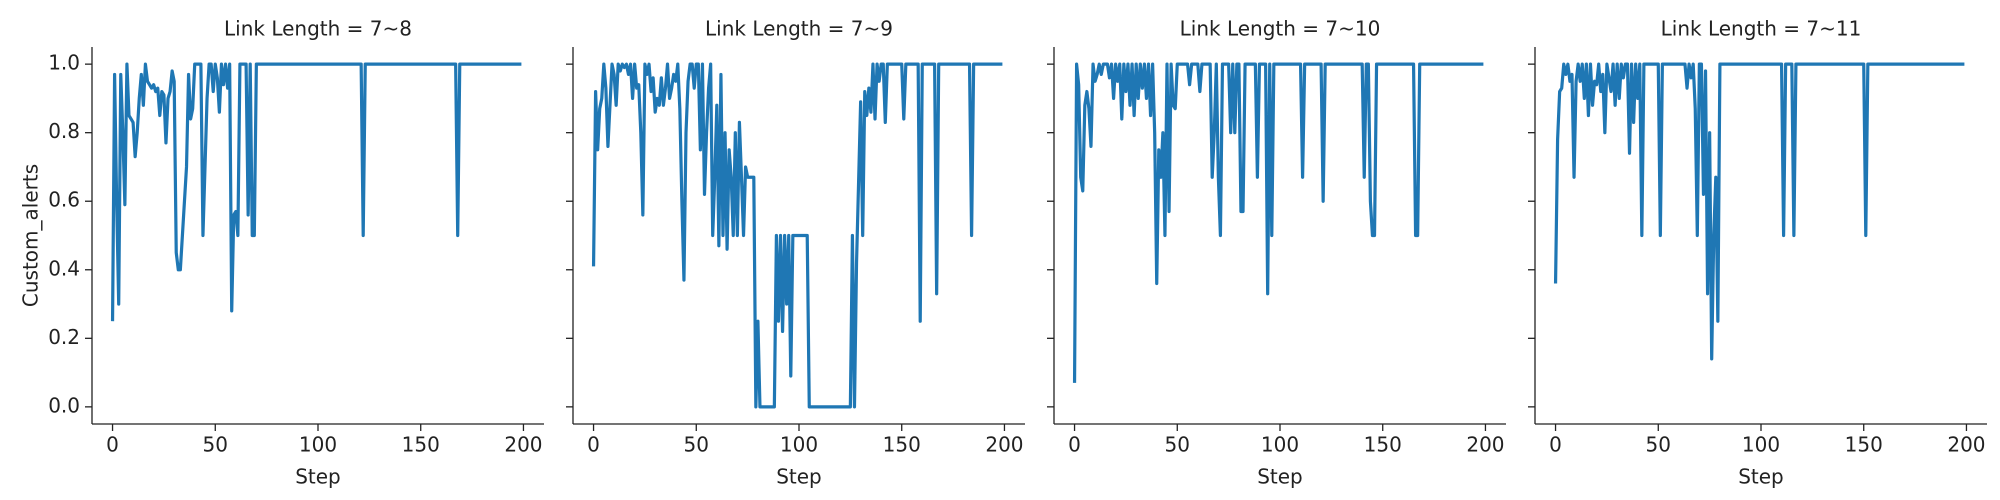 This screenshot has width=2000, height=500. I want to click on y-axis-label: Custom_alerts, so click(31, 235).